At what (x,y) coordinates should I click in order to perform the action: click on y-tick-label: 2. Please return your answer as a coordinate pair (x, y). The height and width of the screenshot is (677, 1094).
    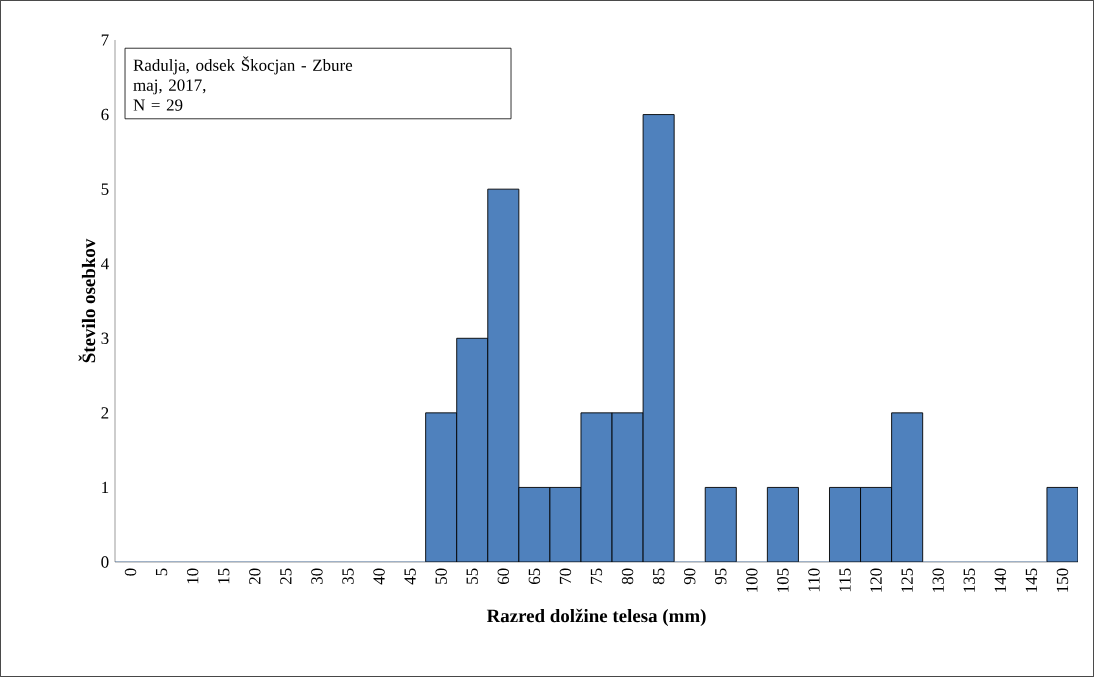
    Looking at the image, I should click on (105, 413).